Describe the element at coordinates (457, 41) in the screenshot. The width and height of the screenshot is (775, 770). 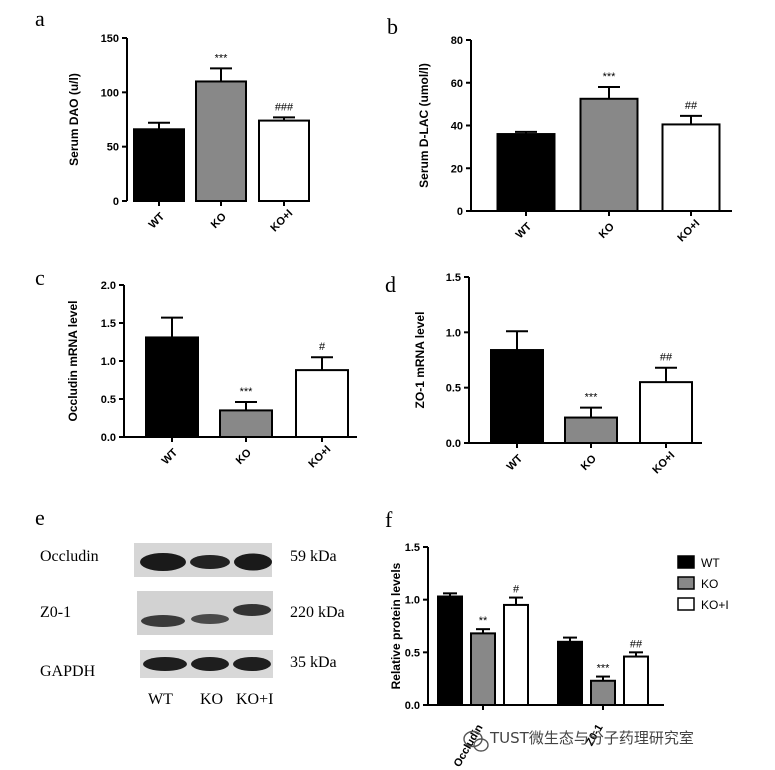
I see `y-tick-label: 80` at that location.